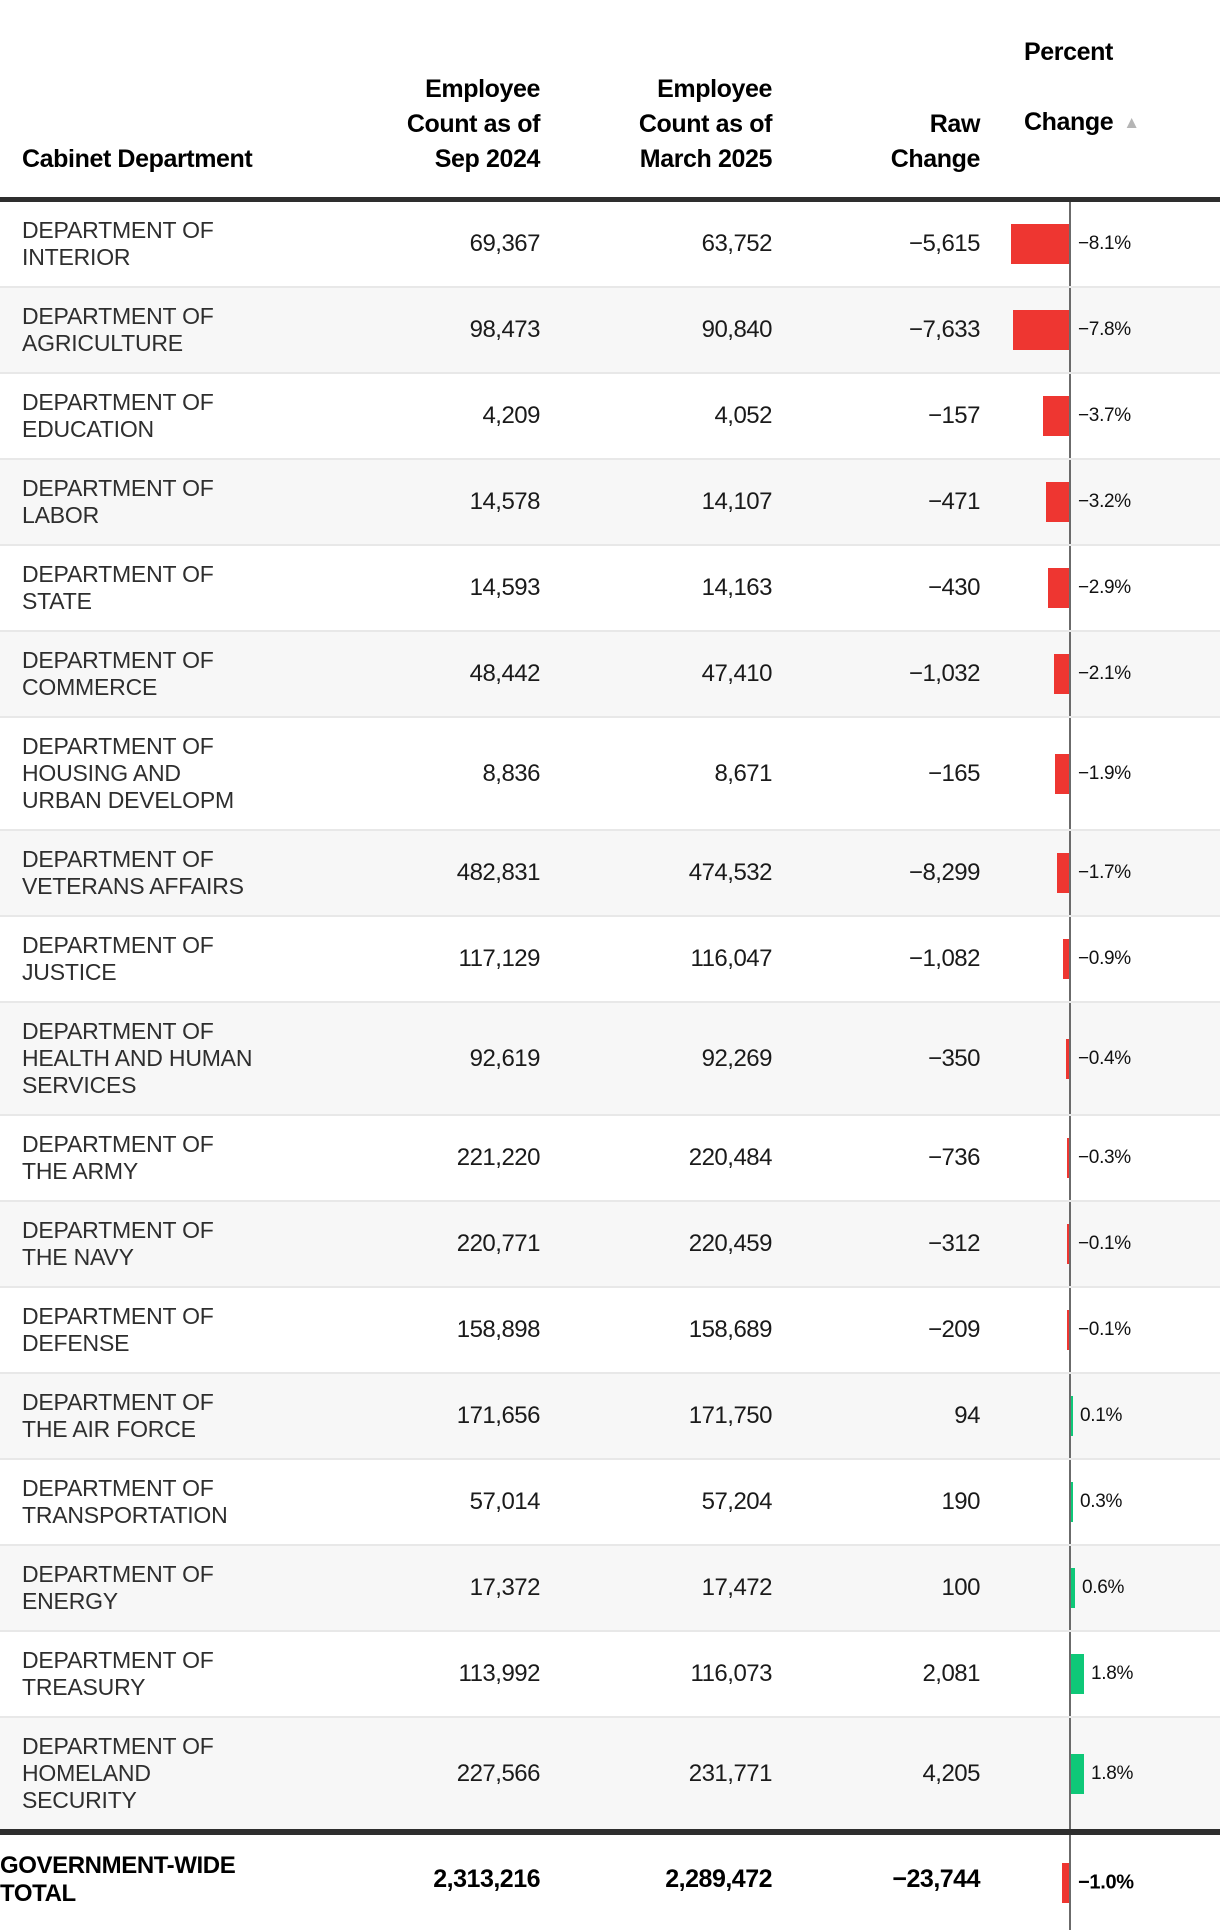 Image resolution: width=1220 pixels, height=1930 pixels. What do you see at coordinates (1100, 88) in the screenshot?
I see `column-header-percent-change: Percent Change ▲` at bounding box center [1100, 88].